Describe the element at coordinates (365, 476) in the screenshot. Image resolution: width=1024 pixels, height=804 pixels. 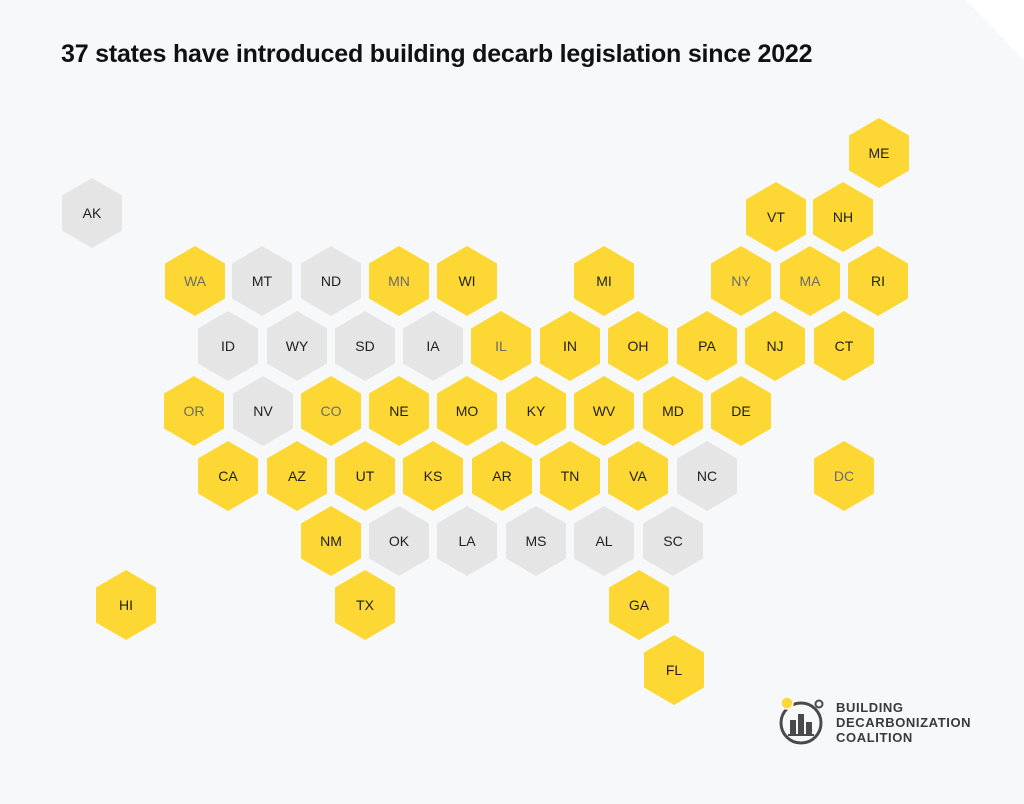
I see `state-tile-ut: UT` at that location.